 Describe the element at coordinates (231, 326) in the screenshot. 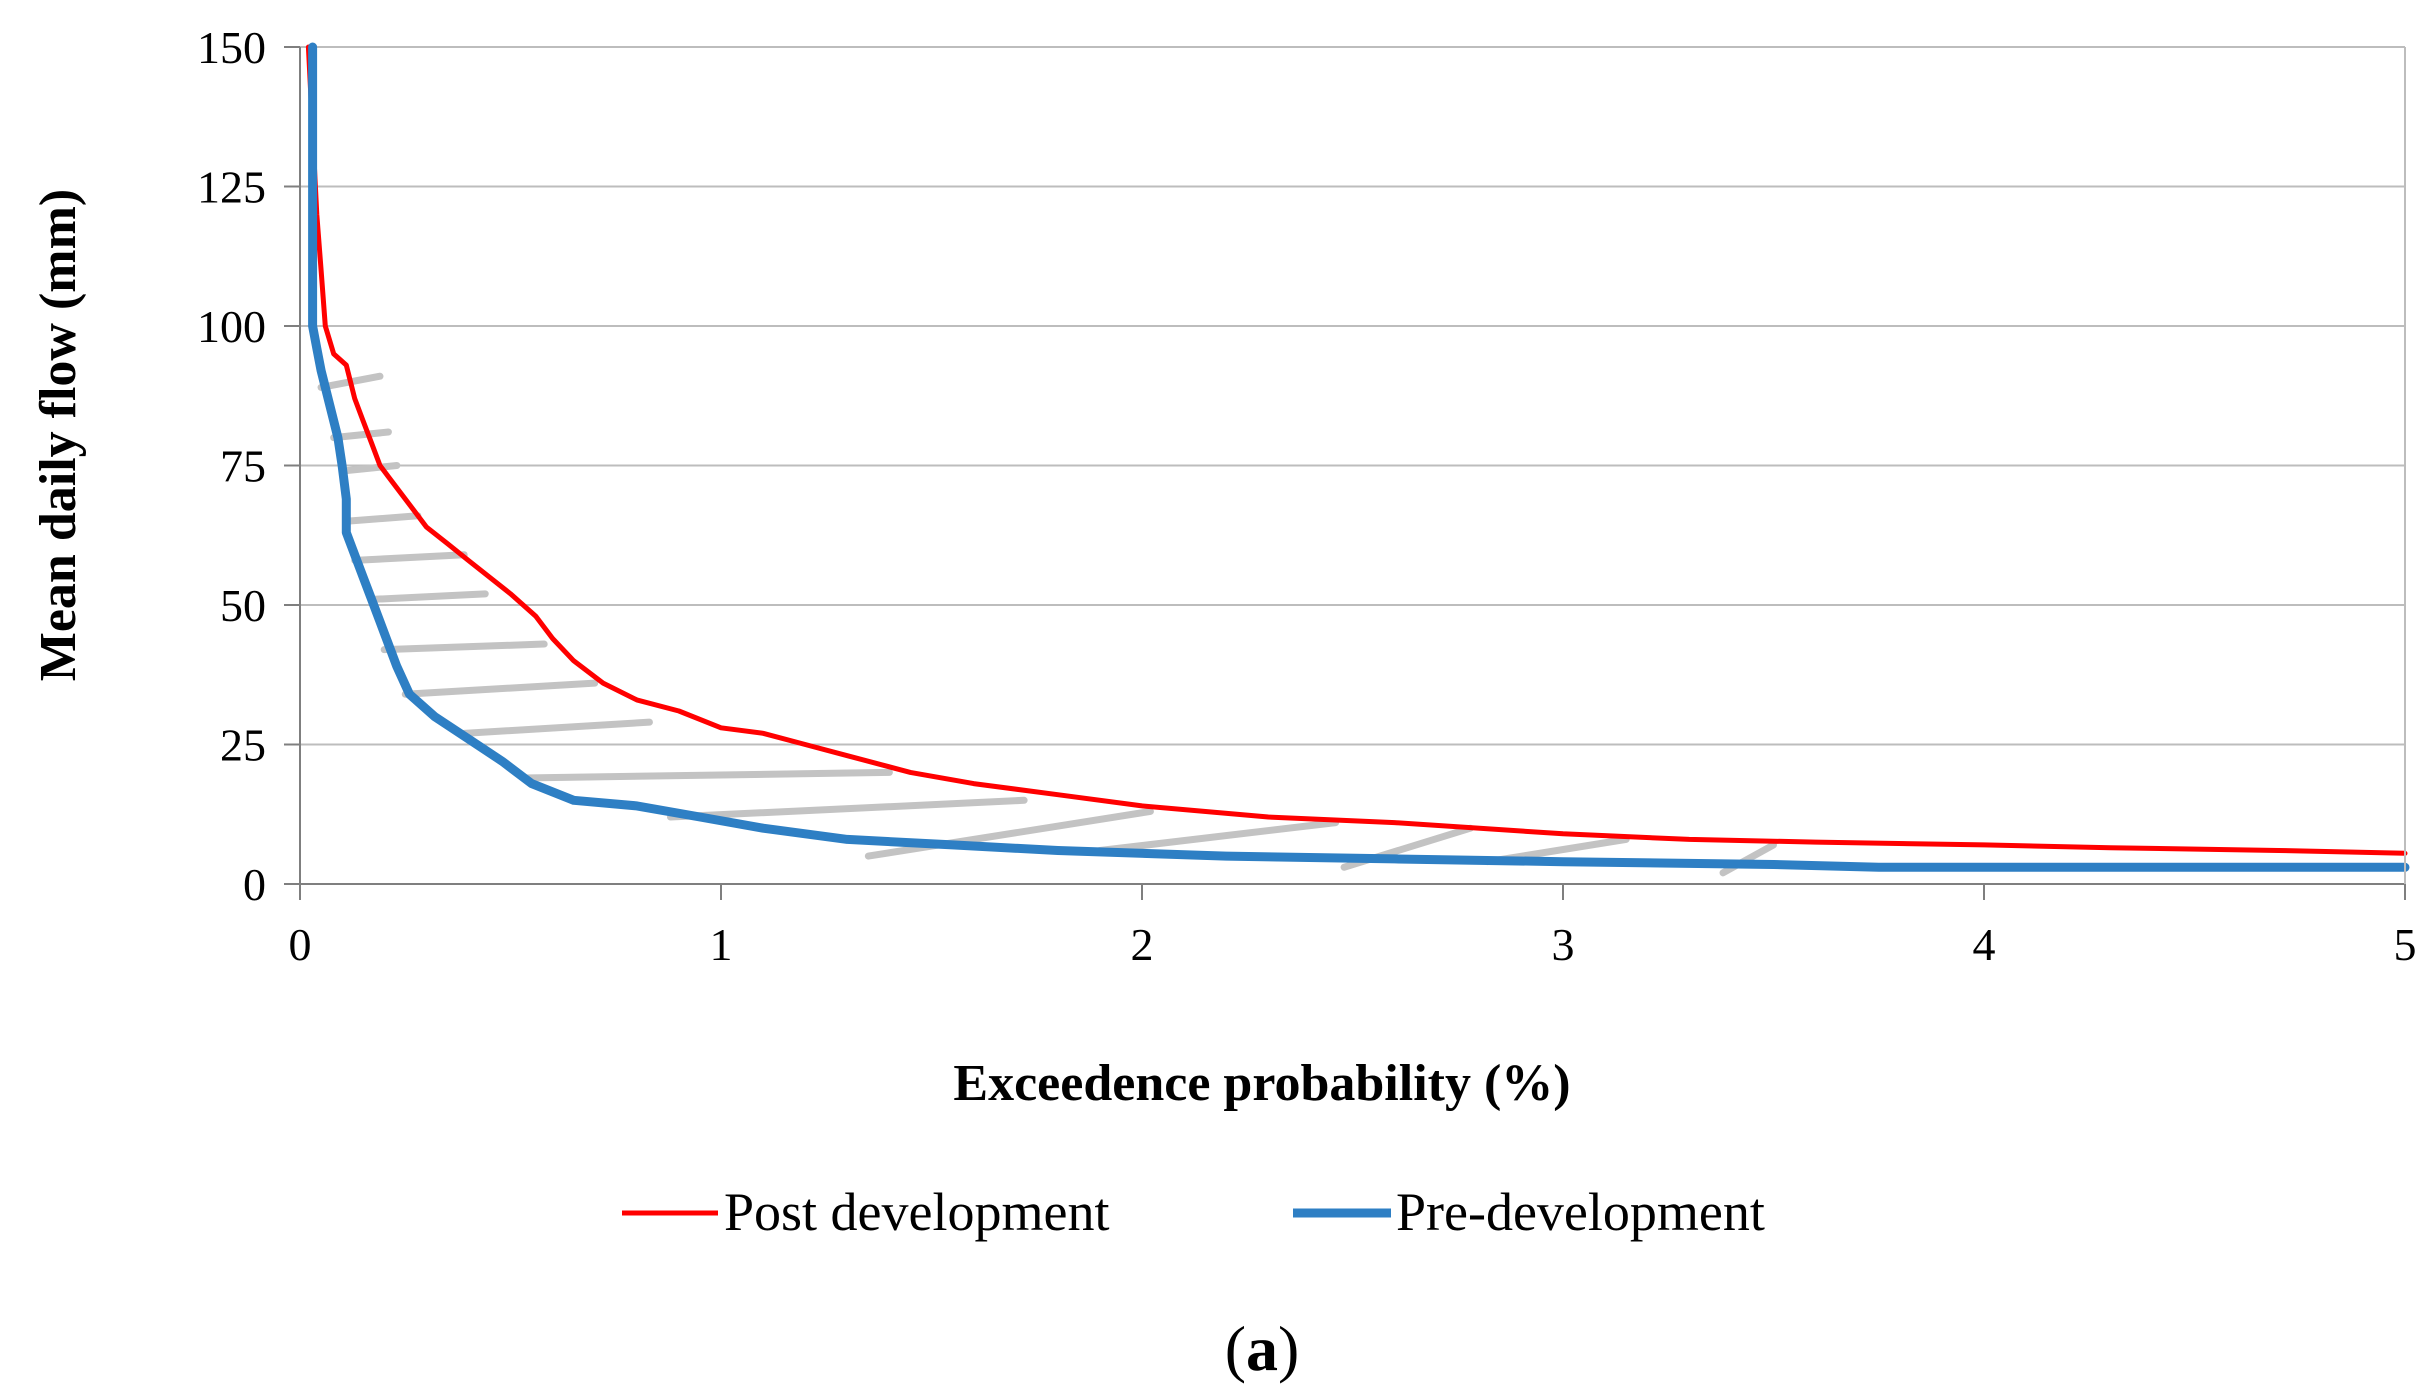

I see `y-tick-label-100: 100` at that location.